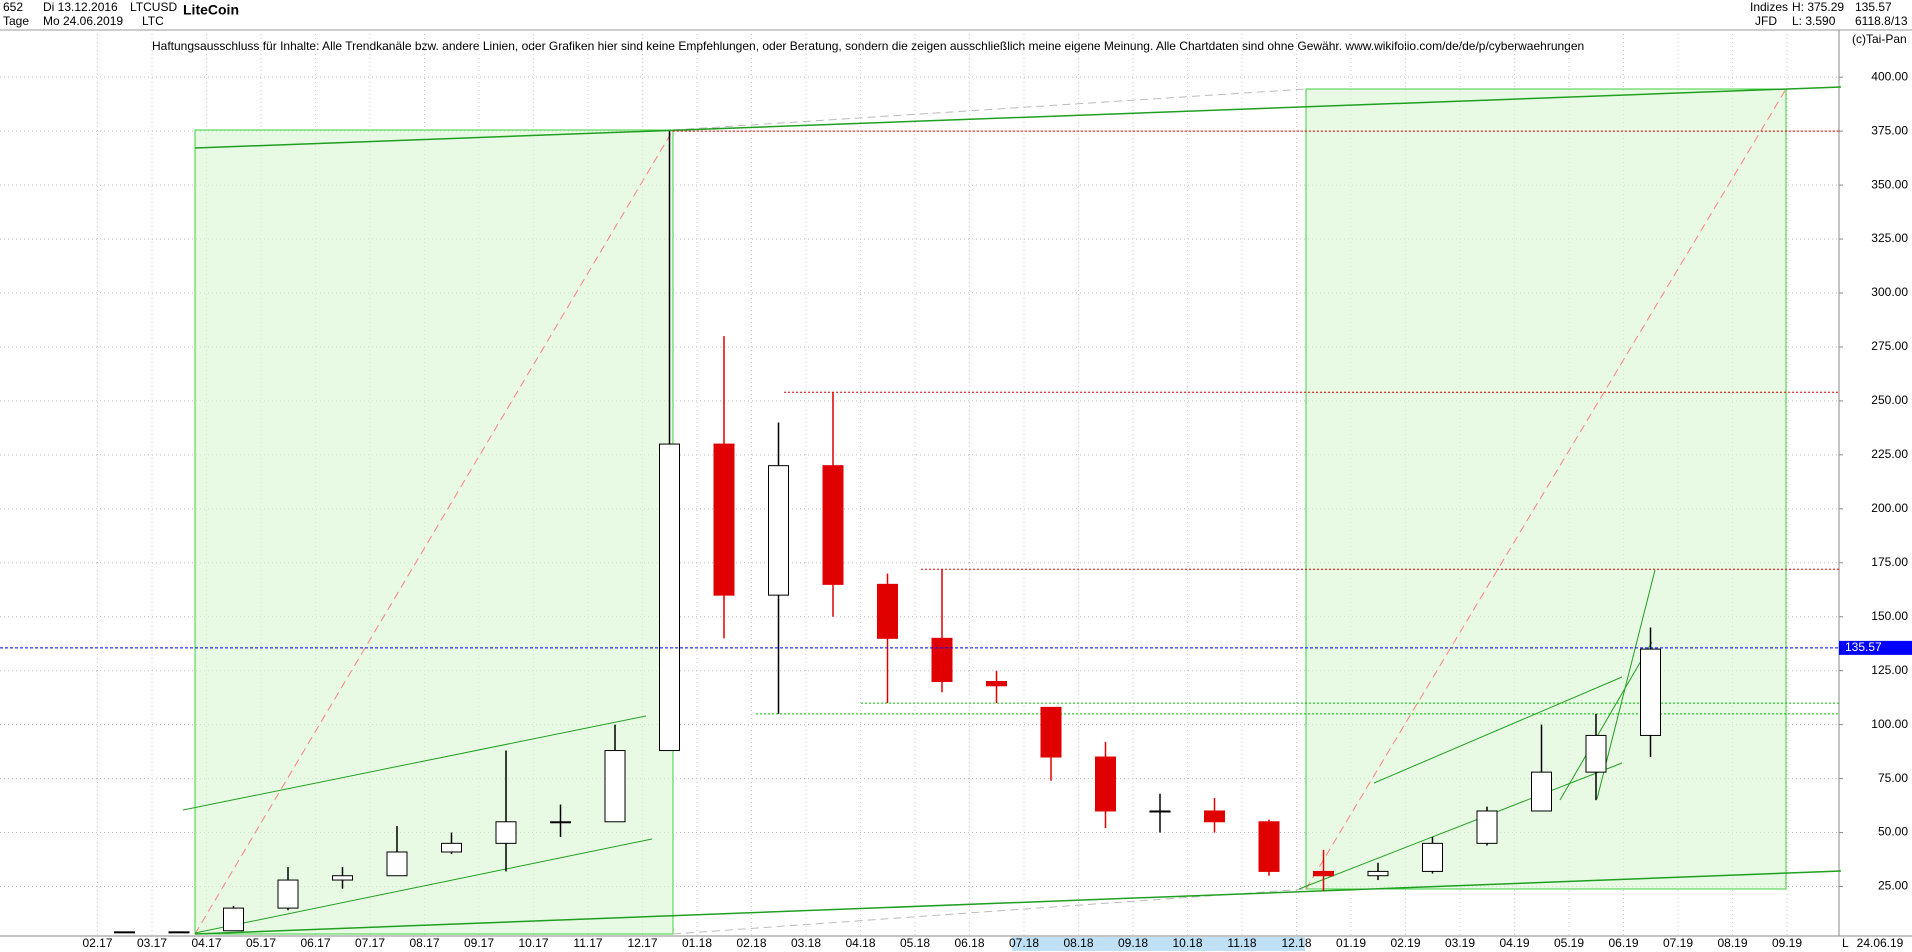 The image size is (1912, 952). What do you see at coordinates (1880, 943) in the screenshot?
I see `date-label: 24.06.19` at bounding box center [1880, 943].